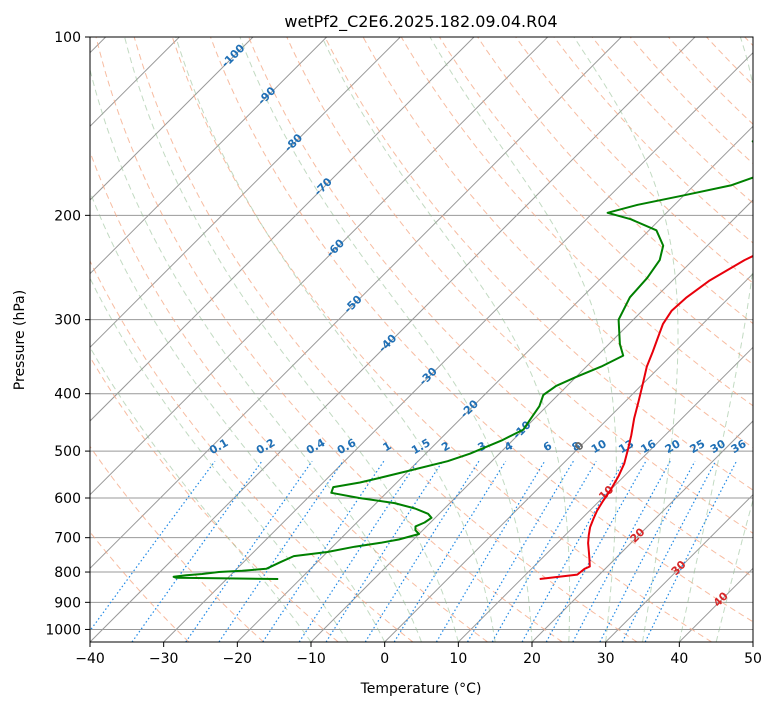  What do you see at coordinates (311, 659) in the screenshot?
I see `x-tick-label: −10` at bounding box center [311, 659].